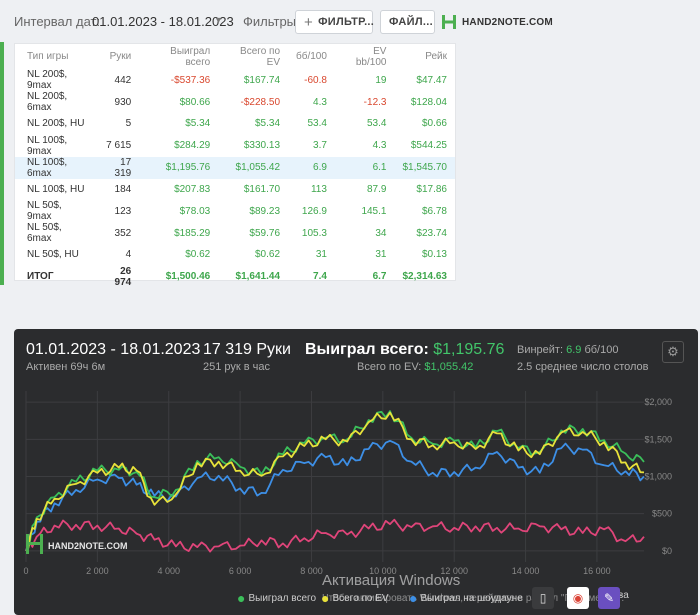 The height and width of the screenshot is (615, 700). What do you see at coordinates (381, 80) in the screenshot?
I see `table-cell: 19` at bounding box center [381, 80].